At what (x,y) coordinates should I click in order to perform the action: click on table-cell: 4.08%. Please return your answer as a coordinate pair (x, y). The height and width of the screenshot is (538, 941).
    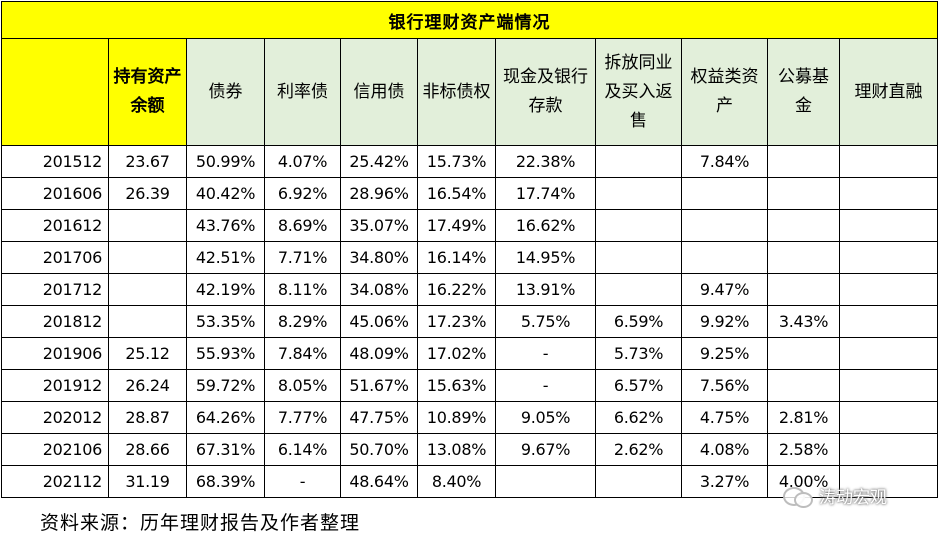
    Looking at the image, I should click on (724, 449).